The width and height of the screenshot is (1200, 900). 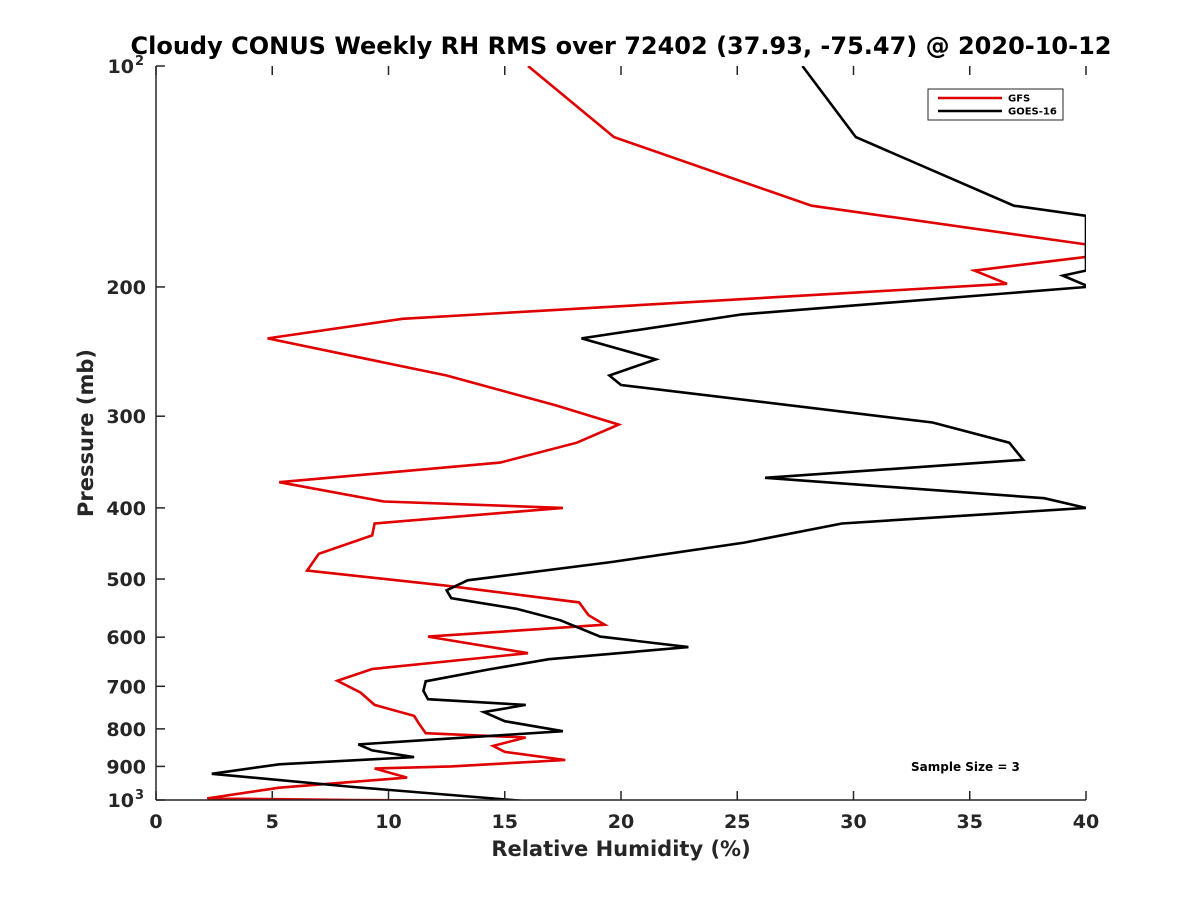 I want to click on x-tick-label: 40, so click(x=1086, y=822).